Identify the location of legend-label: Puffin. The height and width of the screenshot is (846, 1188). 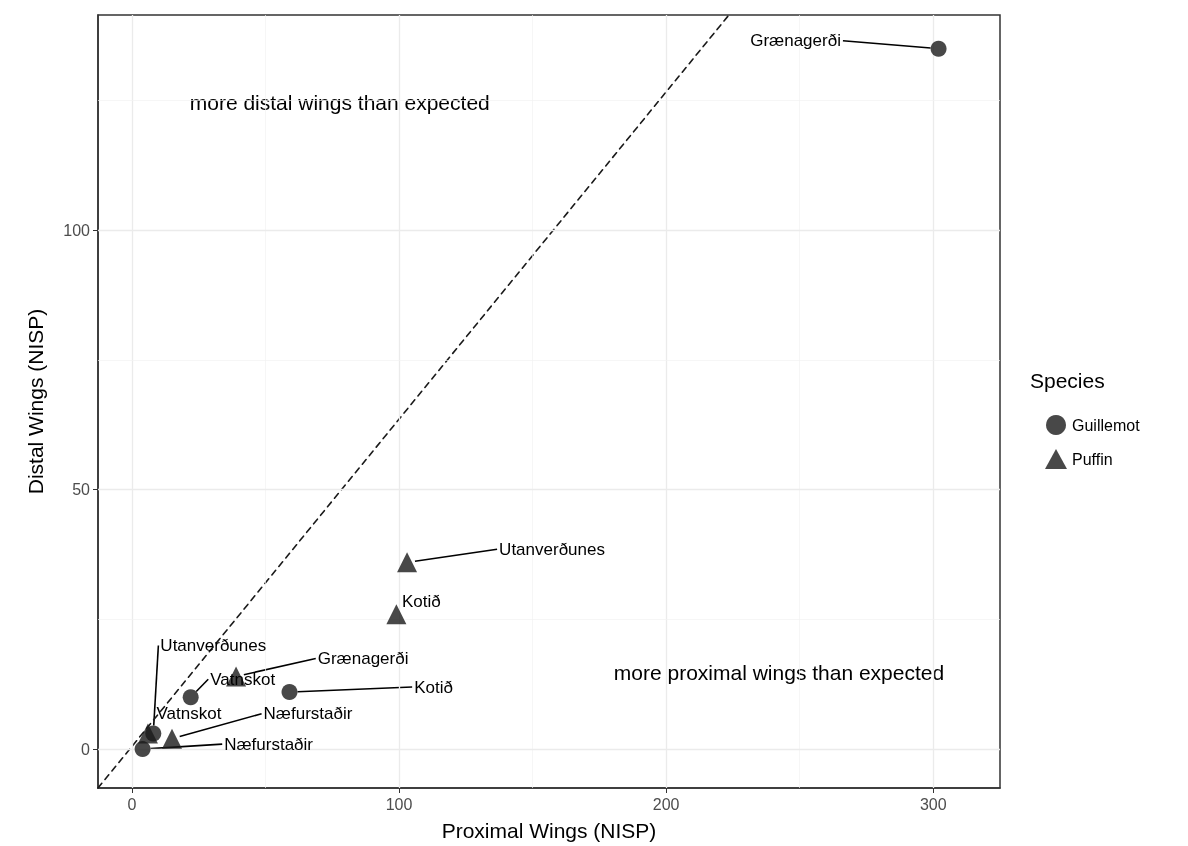
(1092, 459).